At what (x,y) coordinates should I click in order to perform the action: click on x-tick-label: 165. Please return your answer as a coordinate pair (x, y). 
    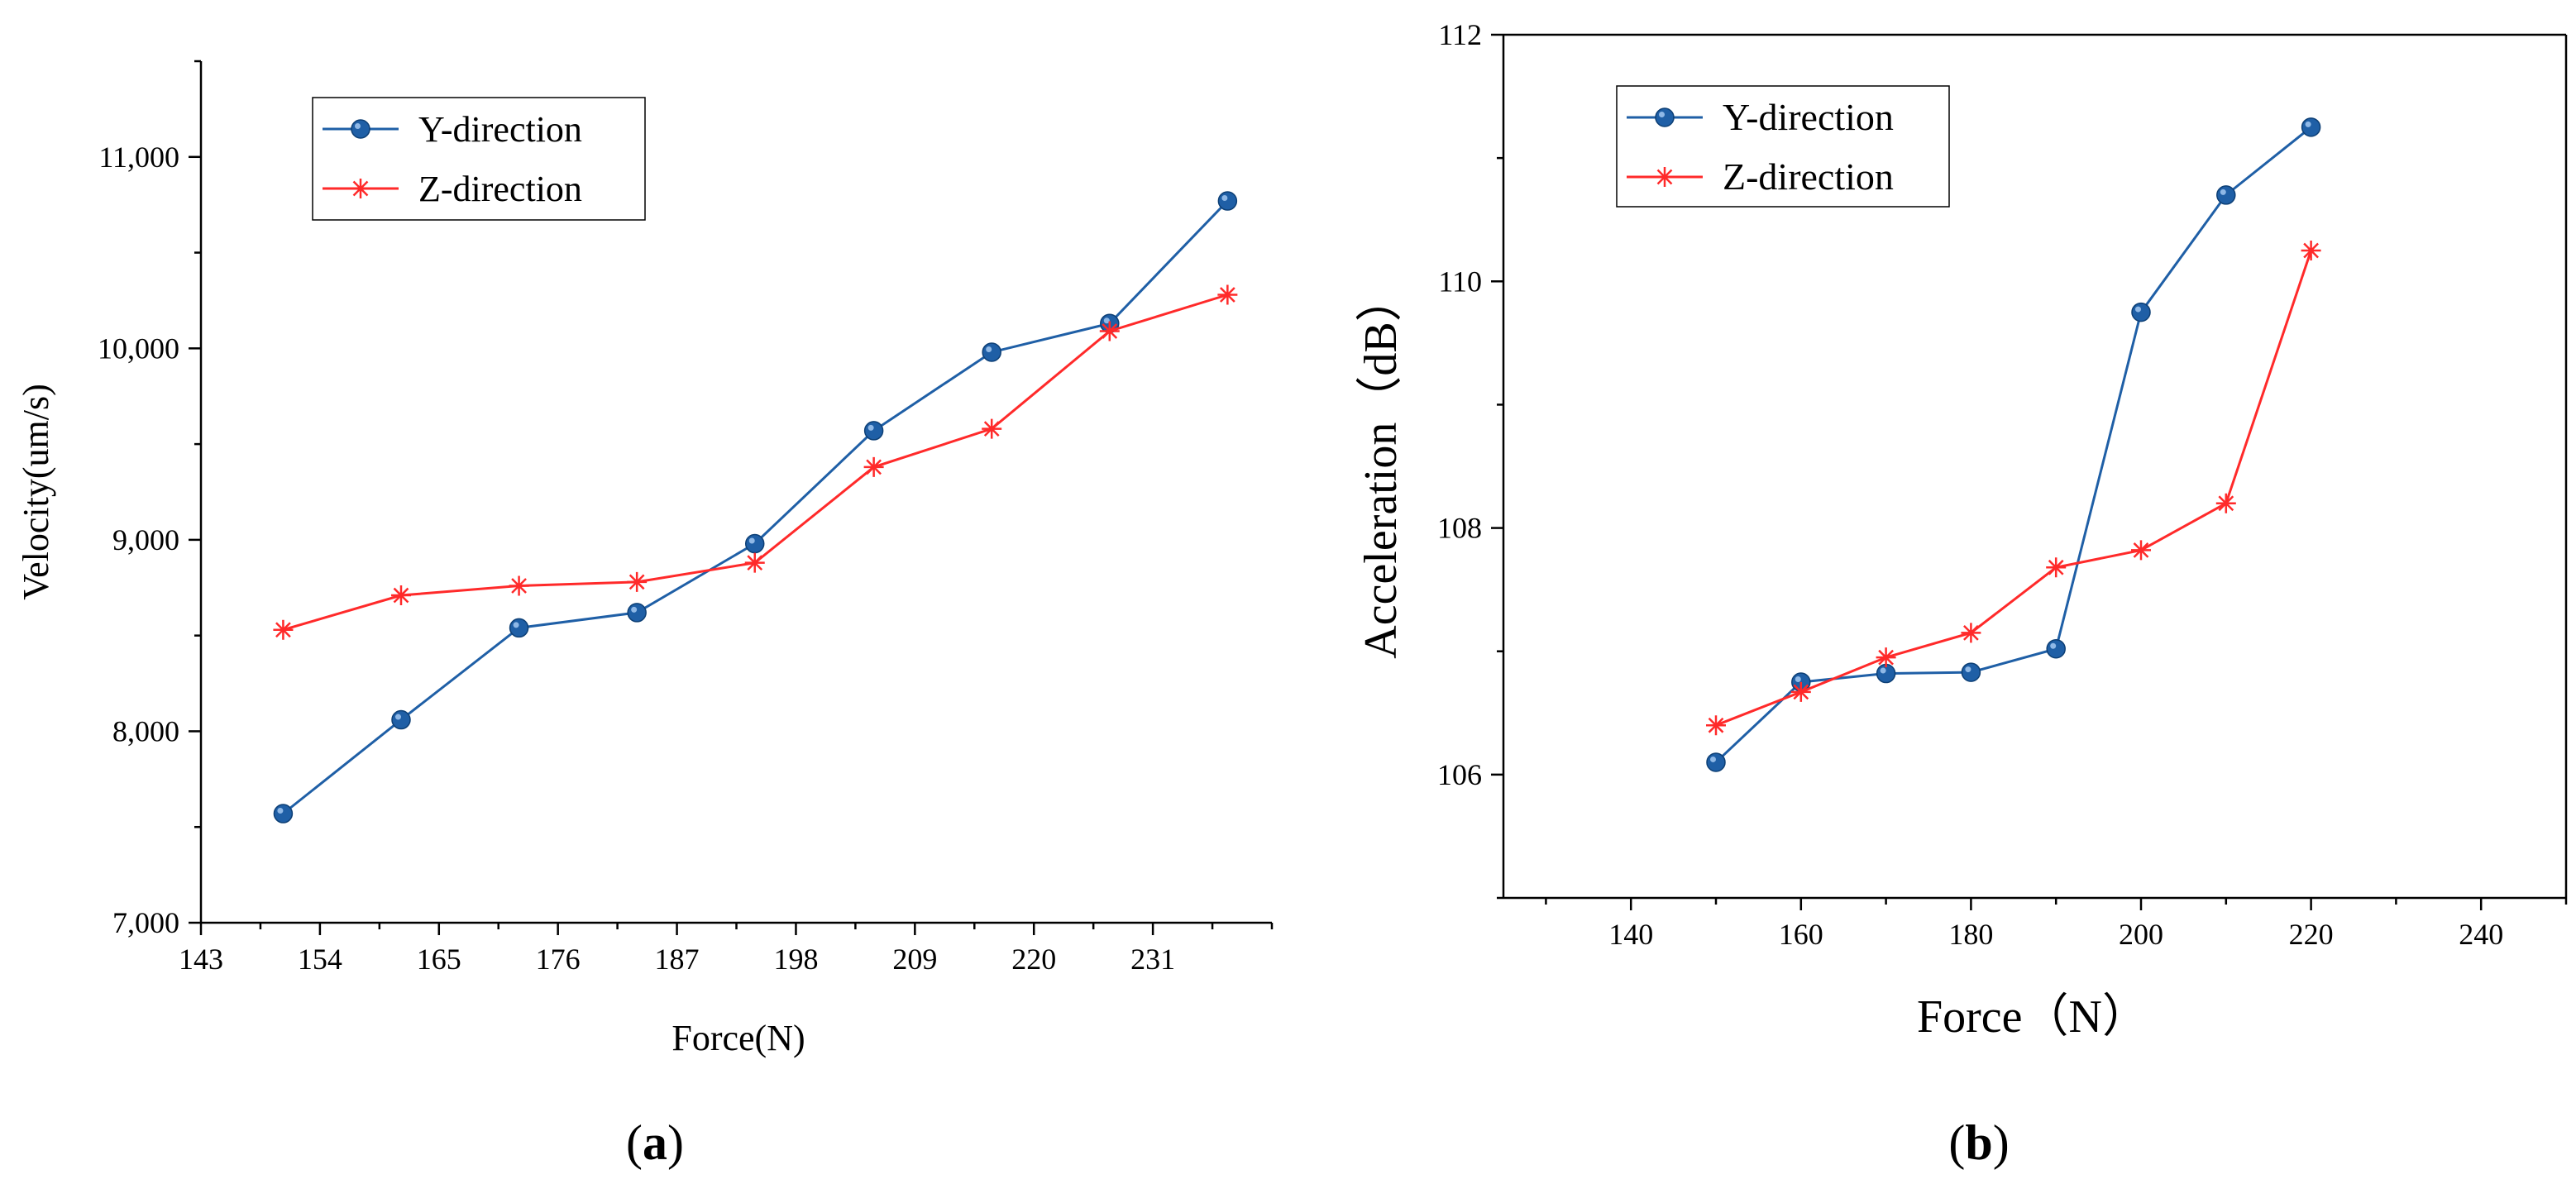
    Looking at the image, I should click on (439, 959).